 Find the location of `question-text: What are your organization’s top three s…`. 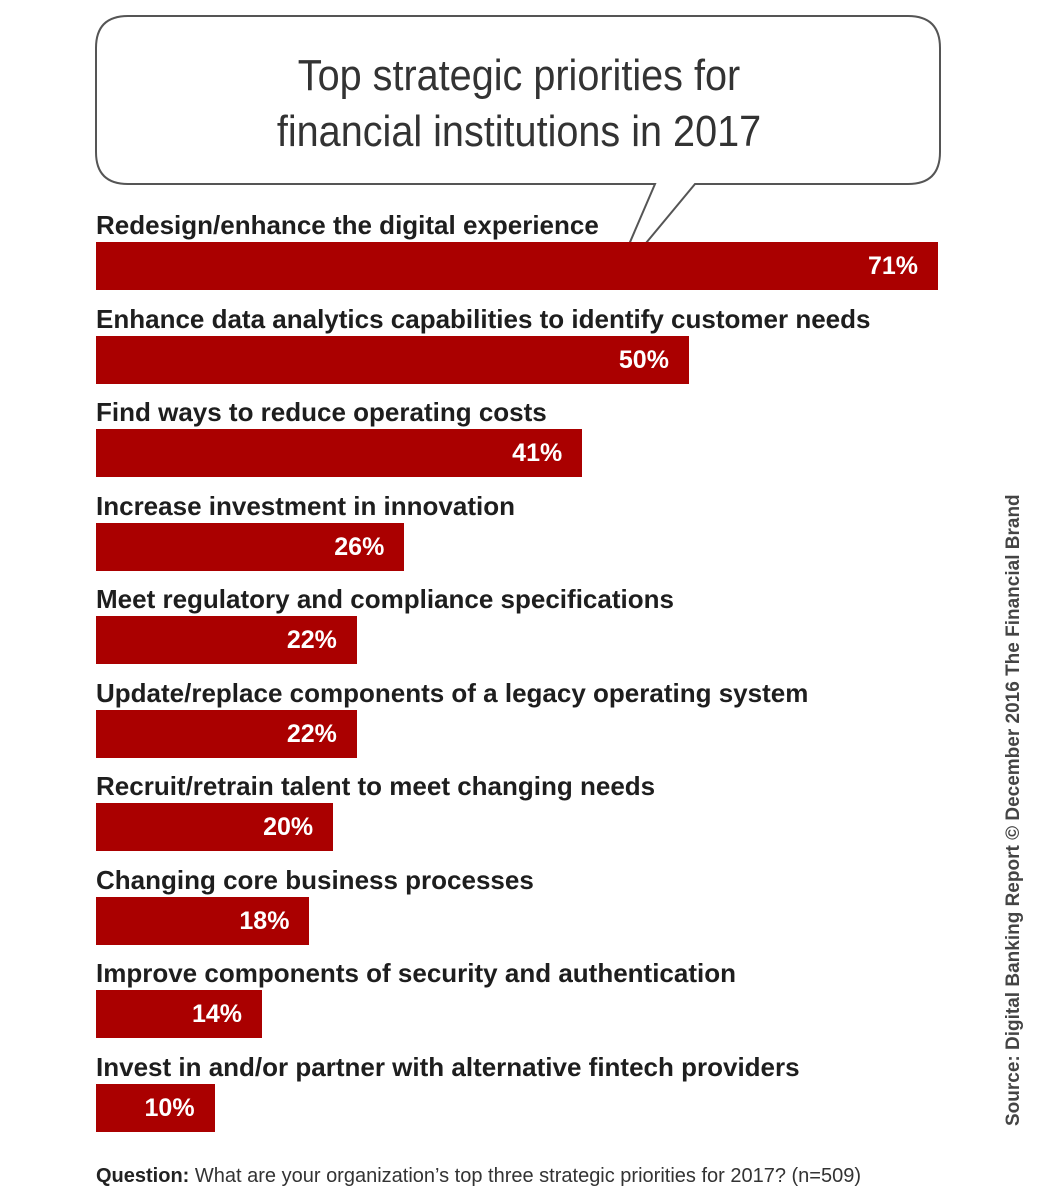

question-text: What are your organization’s top three s… is located at coordinates (525, 1176).